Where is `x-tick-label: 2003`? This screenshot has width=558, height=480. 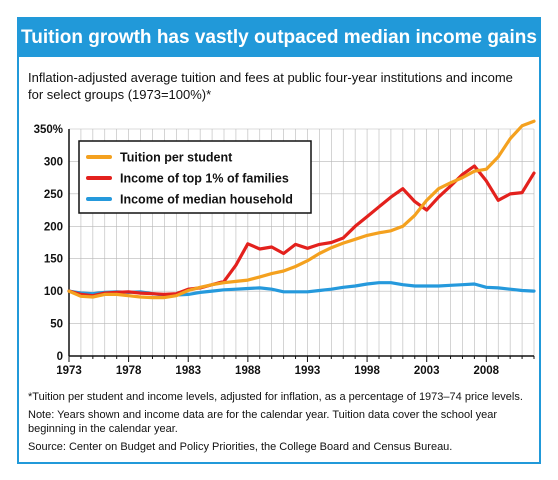 x-tick-label: 2003 is located at coordinates (427, 371).